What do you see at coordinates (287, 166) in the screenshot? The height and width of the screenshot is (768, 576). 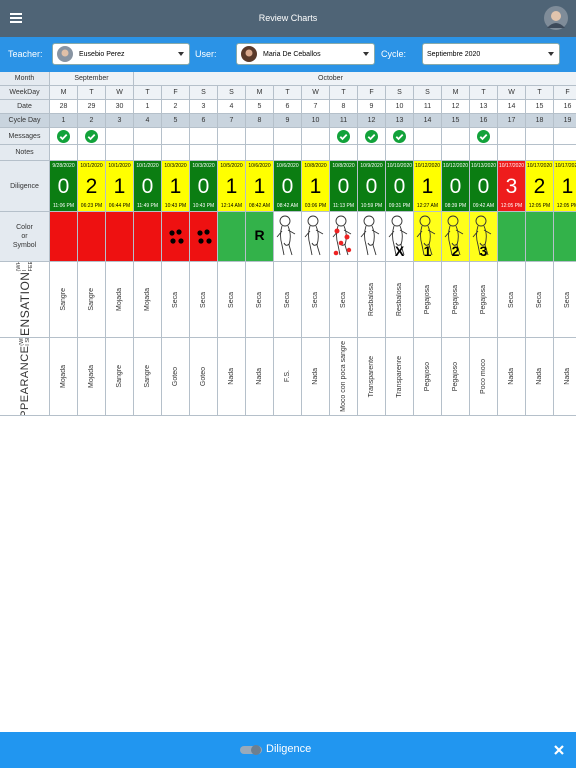 I see `diligence-date: 10/6/2020` at bounding box center [287, 166].